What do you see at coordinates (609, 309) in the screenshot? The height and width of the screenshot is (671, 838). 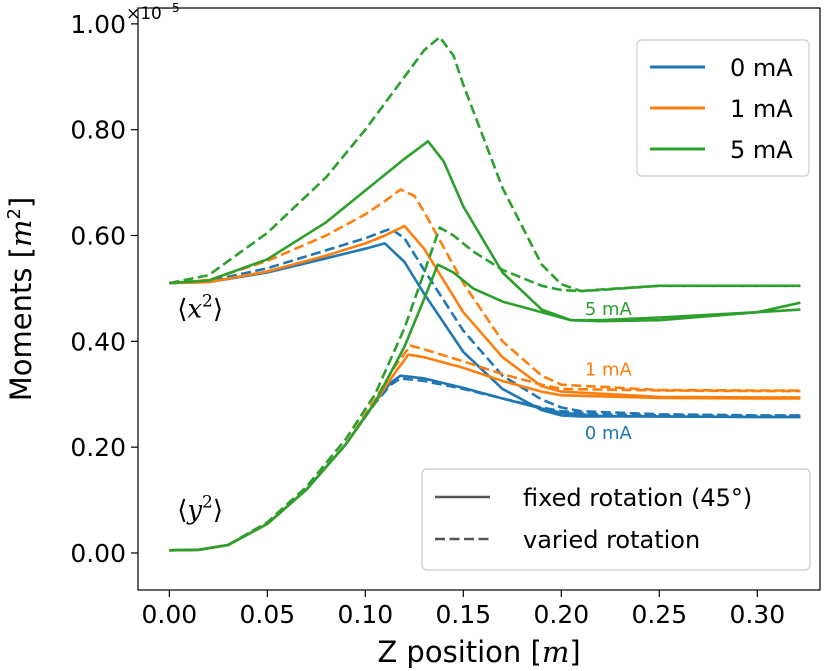 I see `annotation-0: 5 mA` at bounding box center [609, 309].